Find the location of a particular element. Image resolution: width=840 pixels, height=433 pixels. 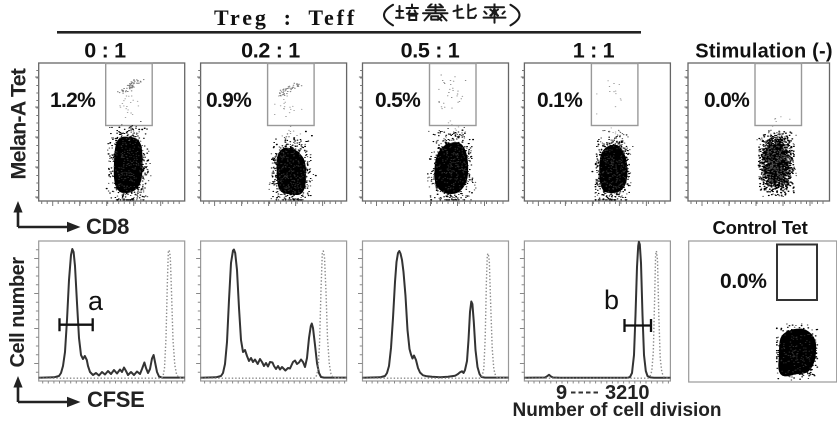

svg-text: Stimulation (-) is located at coordinates (763, 52).